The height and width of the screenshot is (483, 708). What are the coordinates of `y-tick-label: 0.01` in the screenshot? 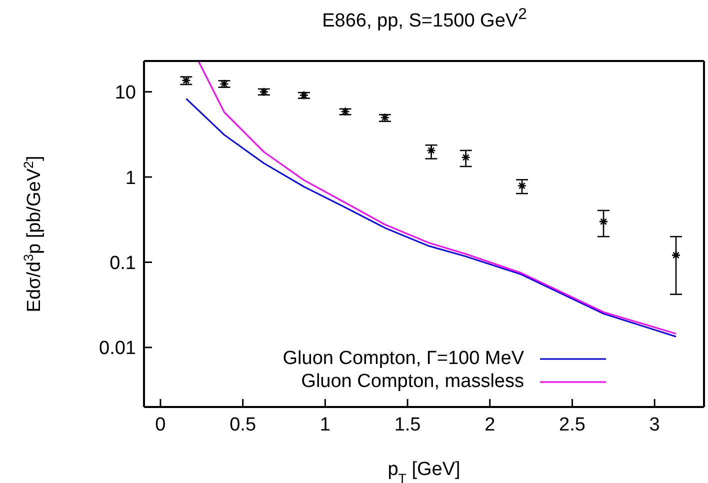 It's located at (117, 349).